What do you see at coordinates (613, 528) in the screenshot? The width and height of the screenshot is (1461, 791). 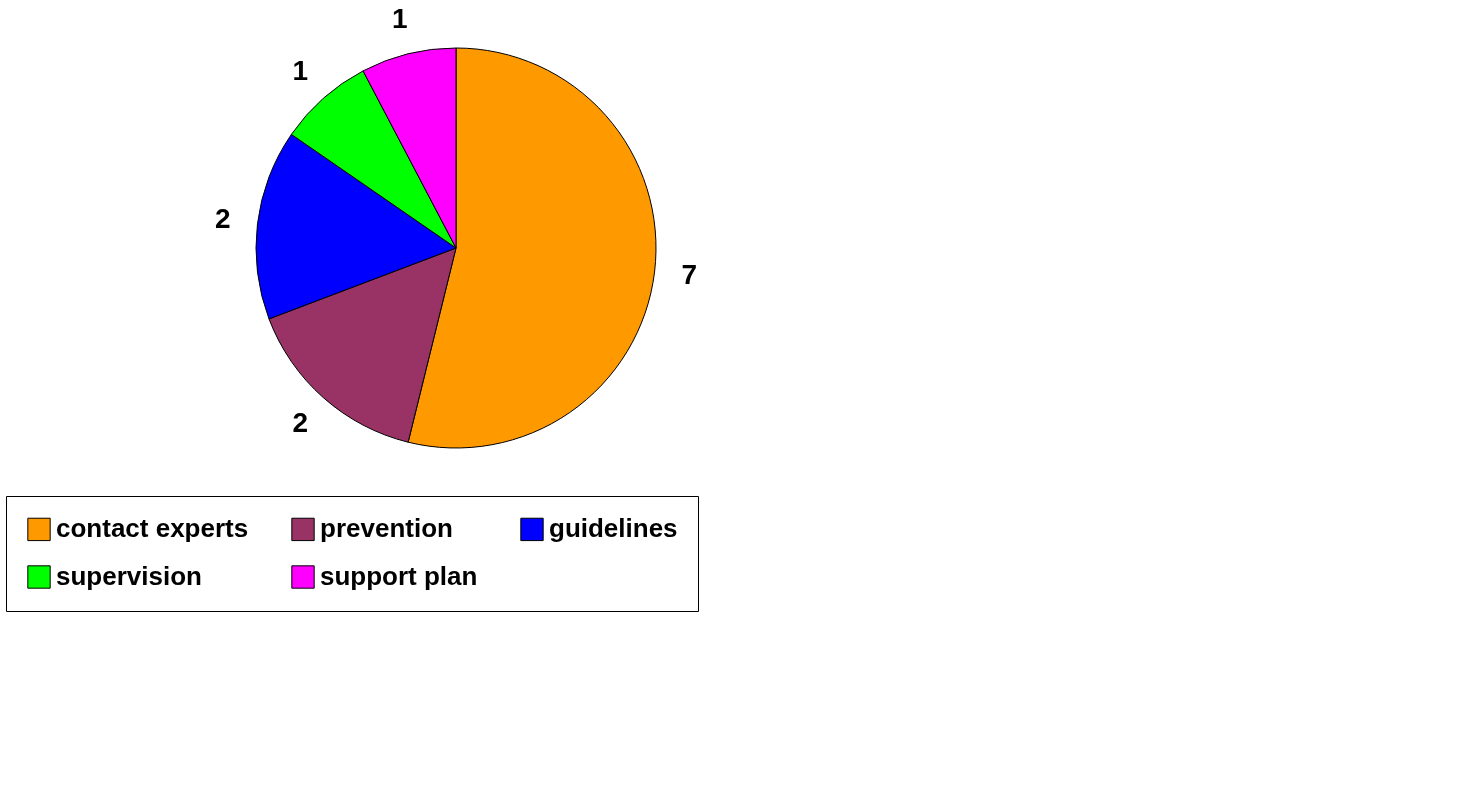 I see `legend-label: guidelines` at bounding box center [613, 528].